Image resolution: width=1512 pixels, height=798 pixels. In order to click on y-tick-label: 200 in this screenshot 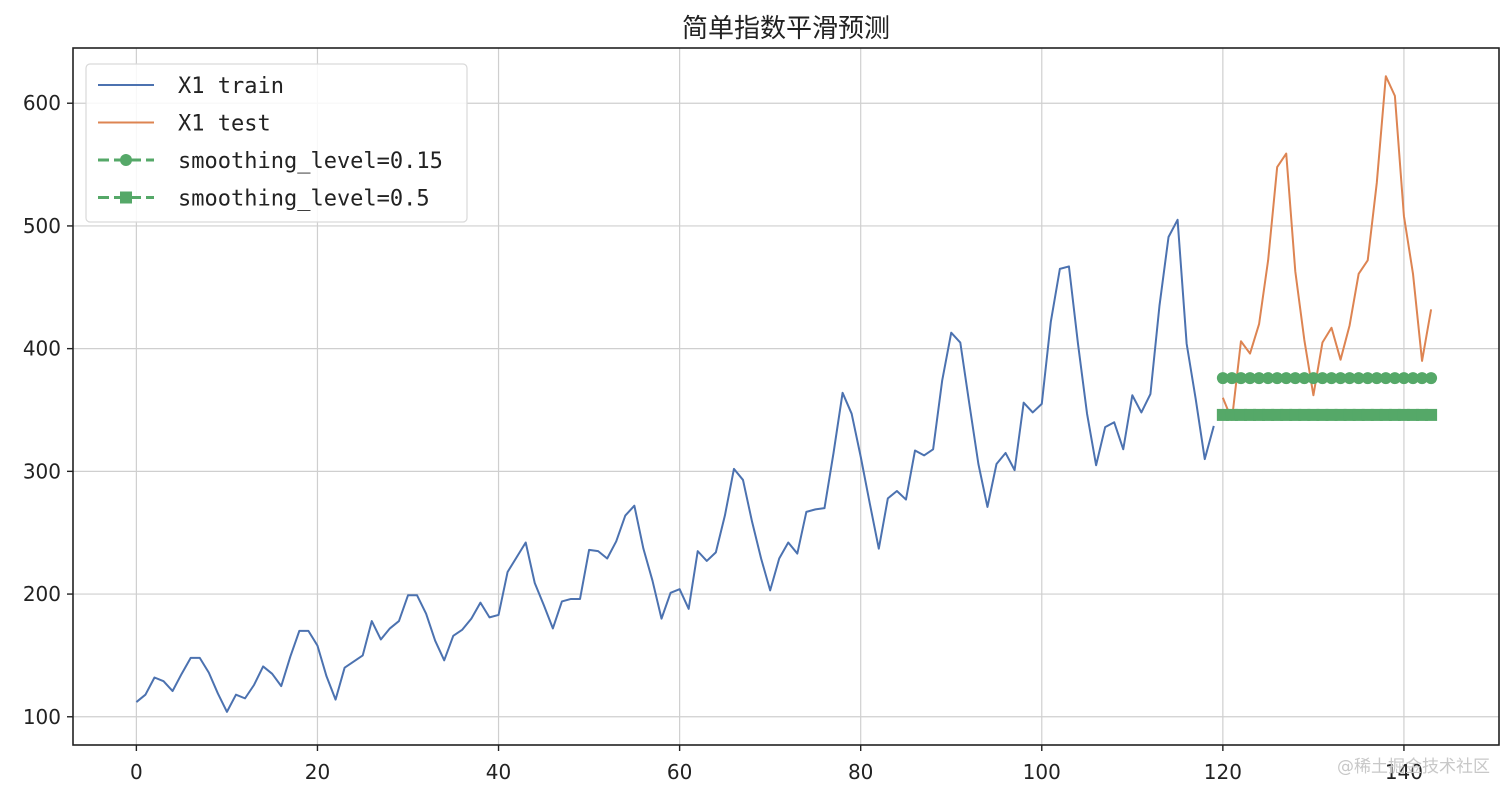, I will do `click(42, 594)`.